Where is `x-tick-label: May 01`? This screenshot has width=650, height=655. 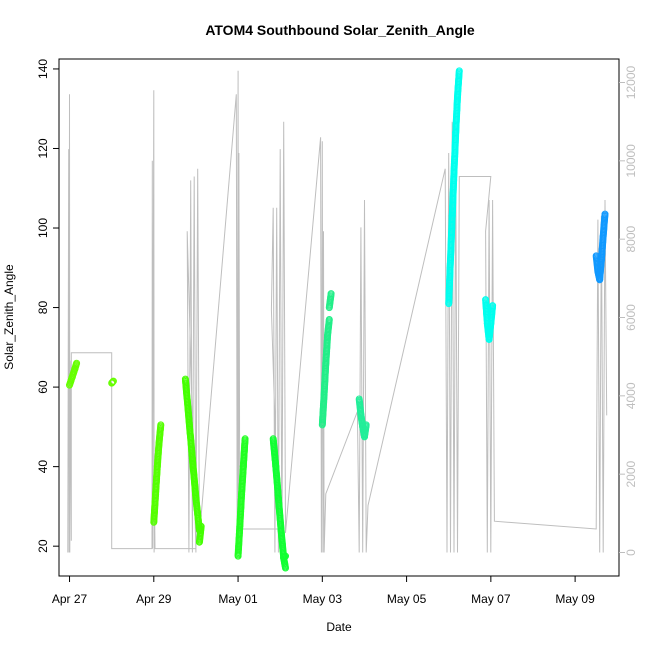 x-tick-label: May 01 is located at coordinates (238, 599).